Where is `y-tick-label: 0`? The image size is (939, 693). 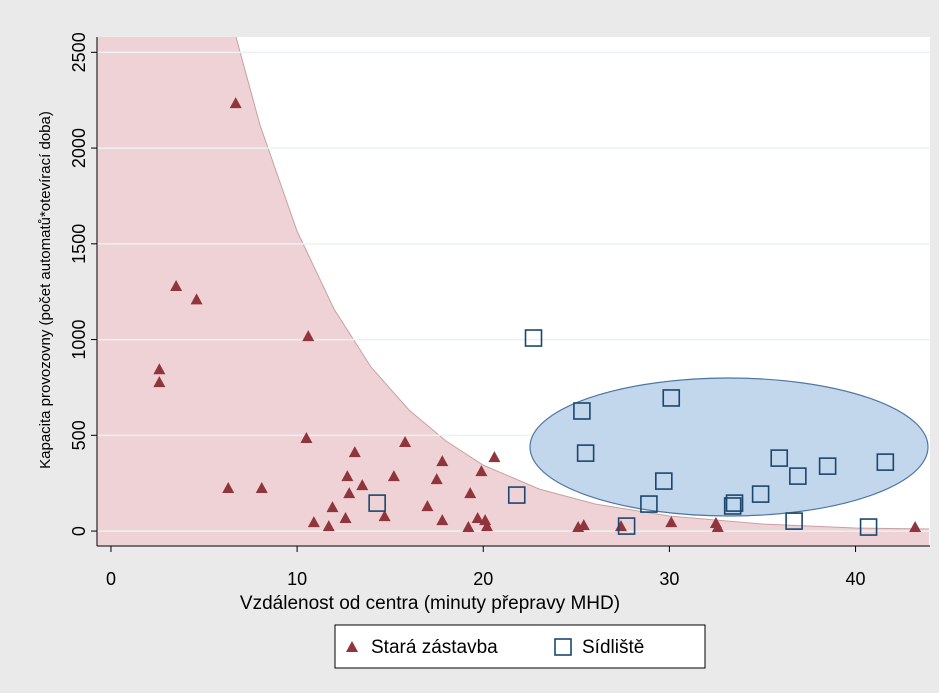 y-tick-label: 0 is located at coordinates (79, 531).